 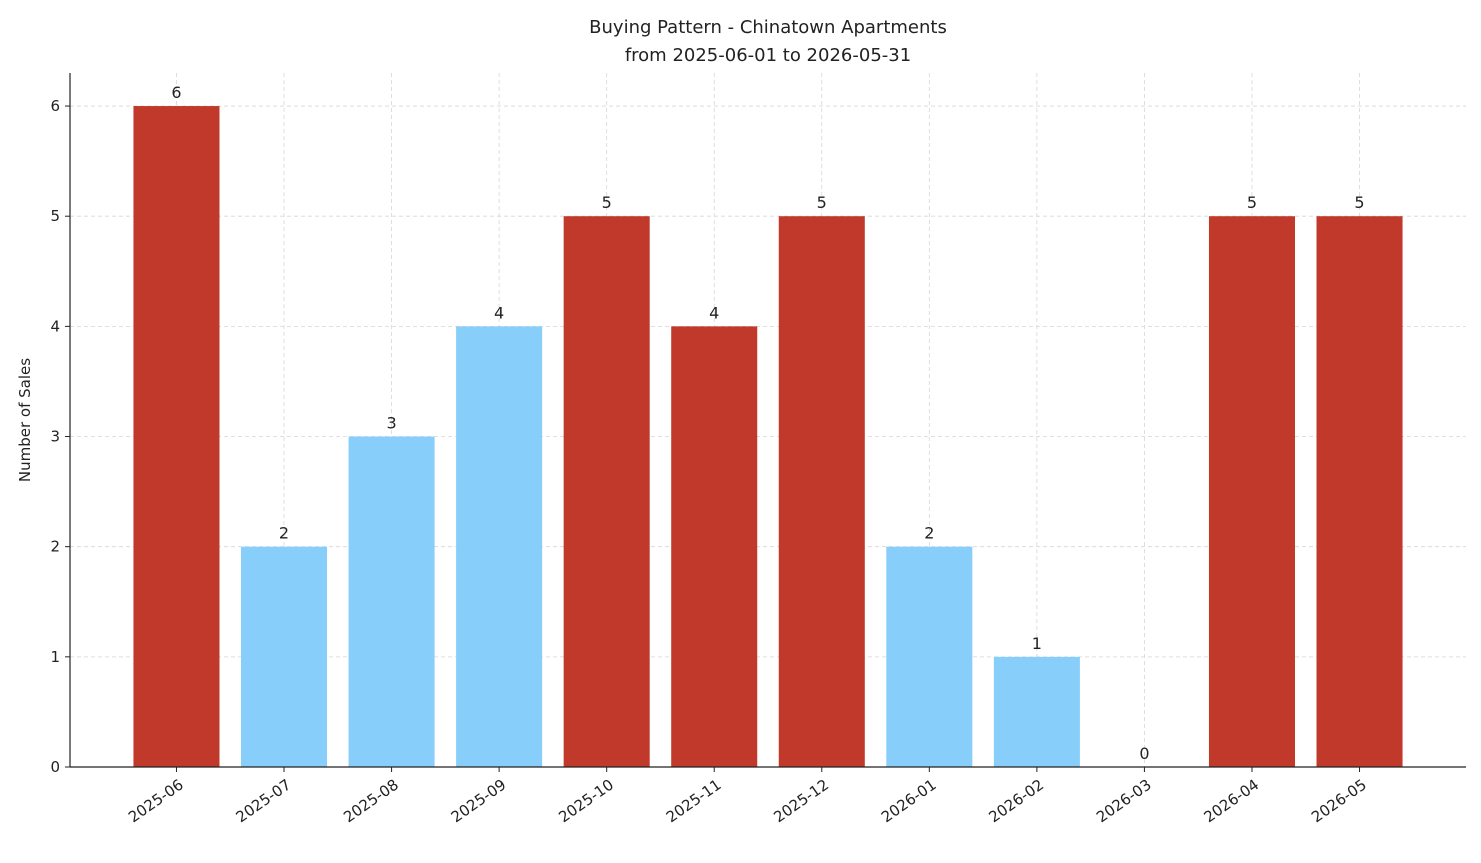 I want to click on y-tick-label: 2, so click(x=55, y=547).